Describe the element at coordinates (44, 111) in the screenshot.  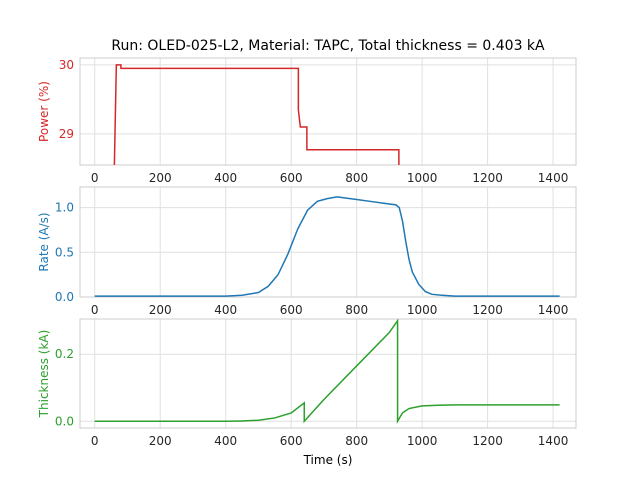
I see `y-axis-label-power: Power (%)` at that location.